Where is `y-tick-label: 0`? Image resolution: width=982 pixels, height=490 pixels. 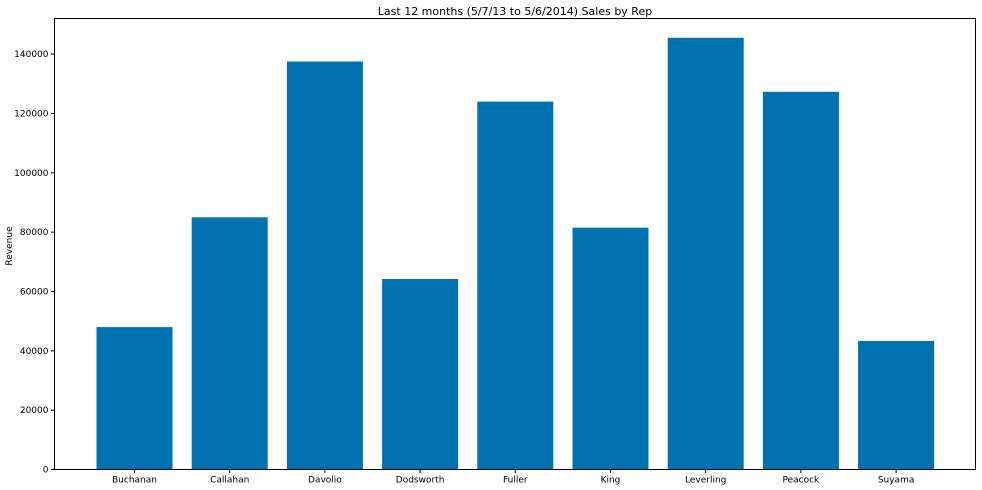 y-tick-label: 0 is located at coordinates (46, 471).